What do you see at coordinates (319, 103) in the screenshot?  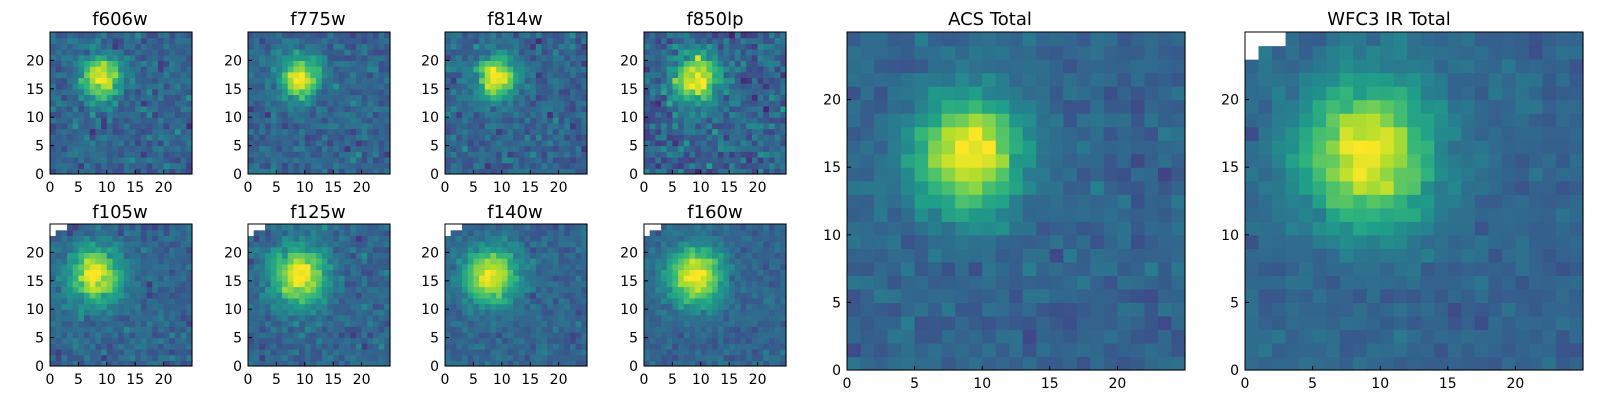 I see `axes-frame` at bounding box center [319, 103].